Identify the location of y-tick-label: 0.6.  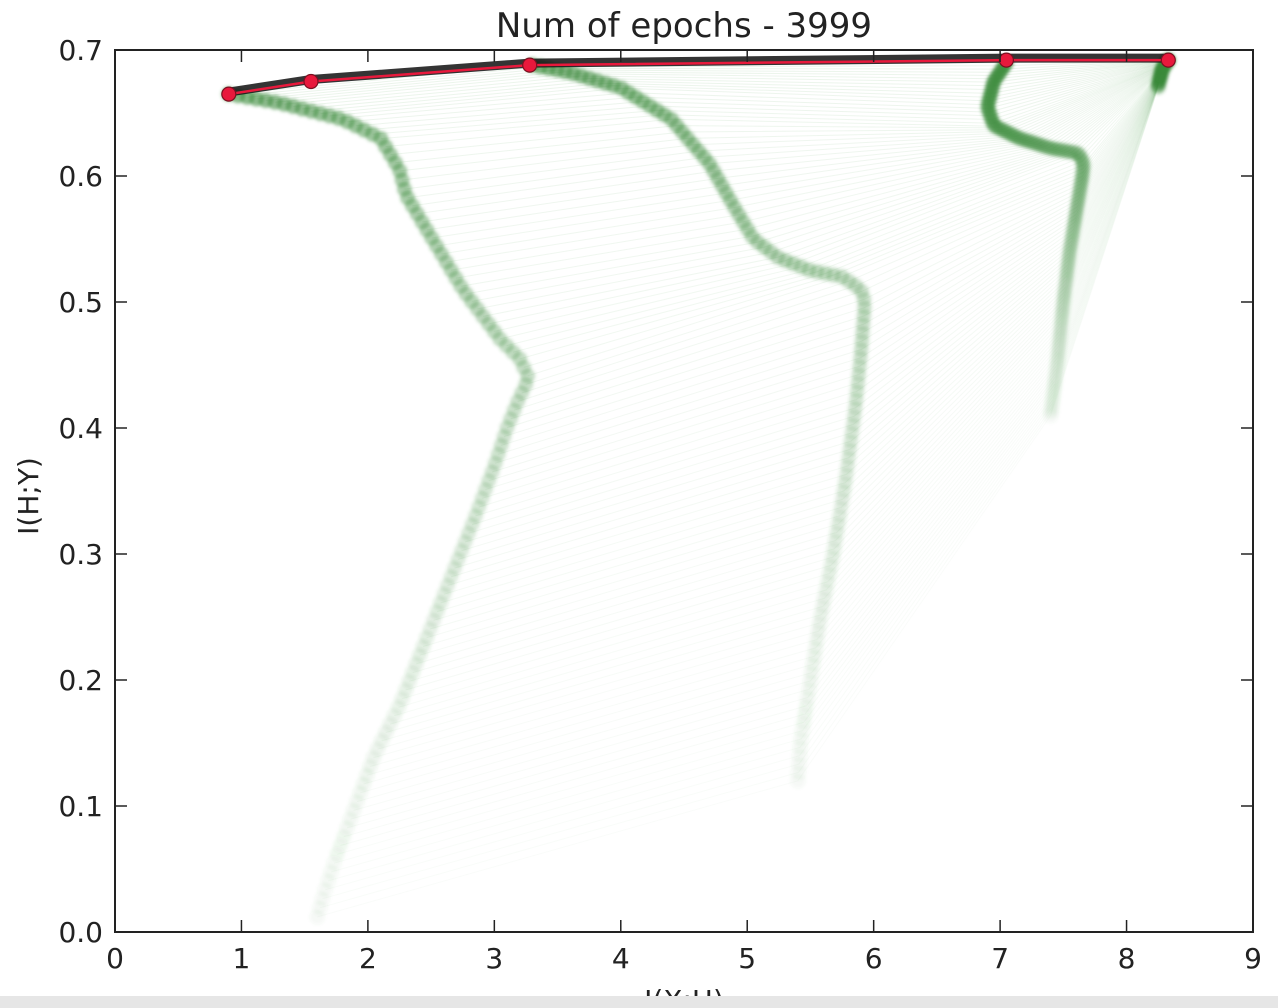
(80, 176).